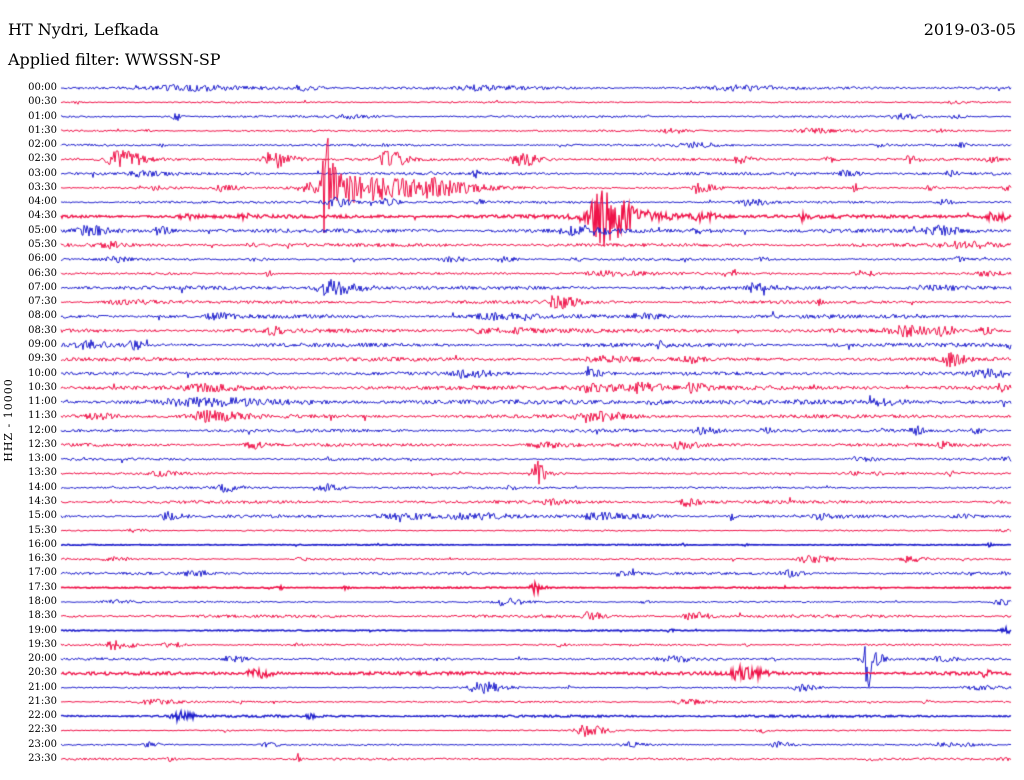  Describe the element at coordinates (42, 87) in the screenshot. I see `time-tick-label: 00:00` at that location.